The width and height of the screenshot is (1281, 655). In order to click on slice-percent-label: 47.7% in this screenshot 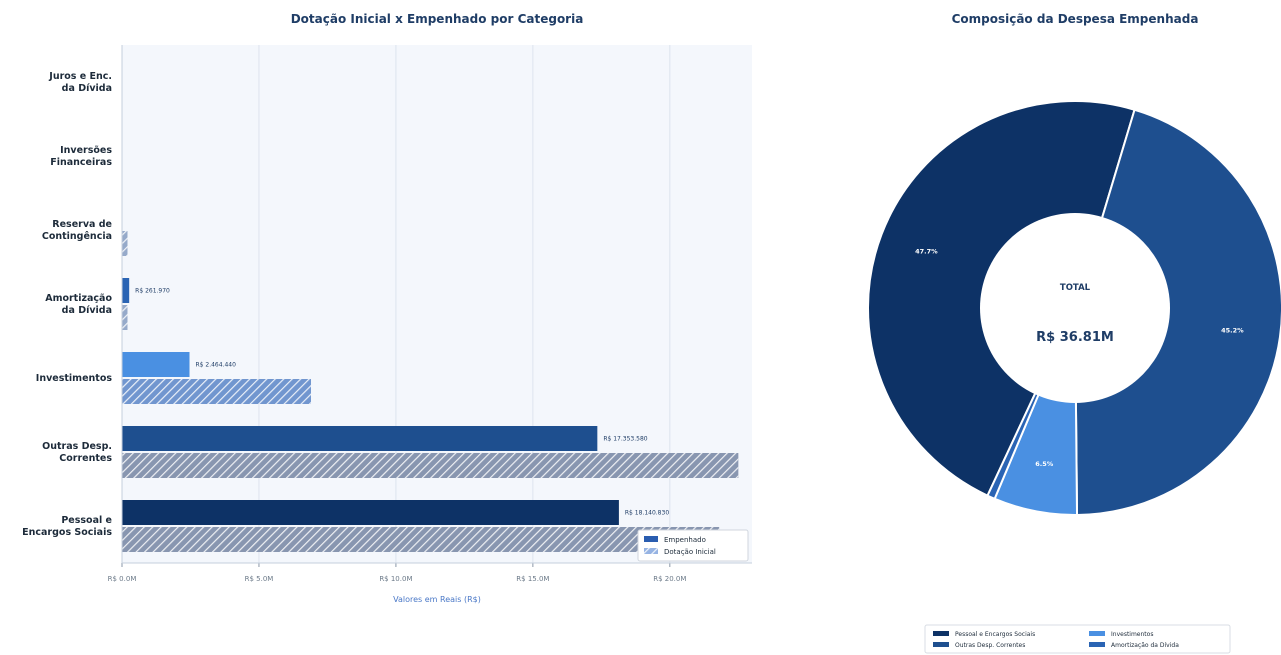, I will do `click(926, 251)`.